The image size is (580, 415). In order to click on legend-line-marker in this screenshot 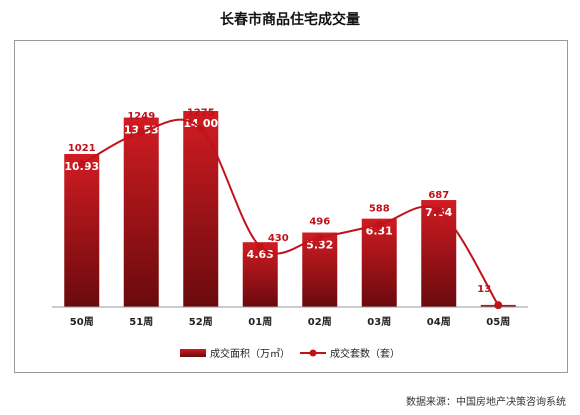, I will do `click(313, 353)`.